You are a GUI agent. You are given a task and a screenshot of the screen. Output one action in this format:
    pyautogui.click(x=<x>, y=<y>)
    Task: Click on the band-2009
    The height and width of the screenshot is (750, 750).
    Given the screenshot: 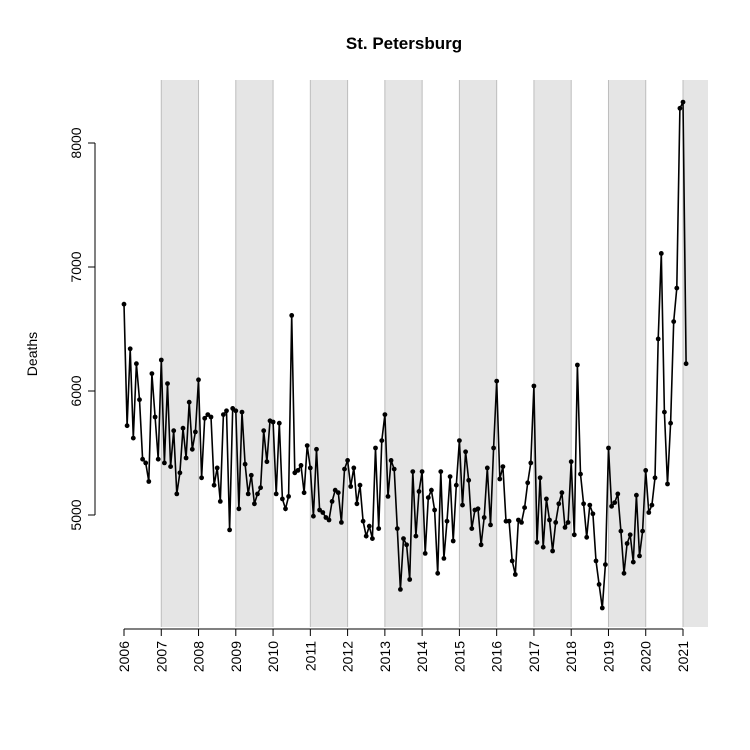 What is the action you would take?
    pyautogui.click(x=254, y=353)
    